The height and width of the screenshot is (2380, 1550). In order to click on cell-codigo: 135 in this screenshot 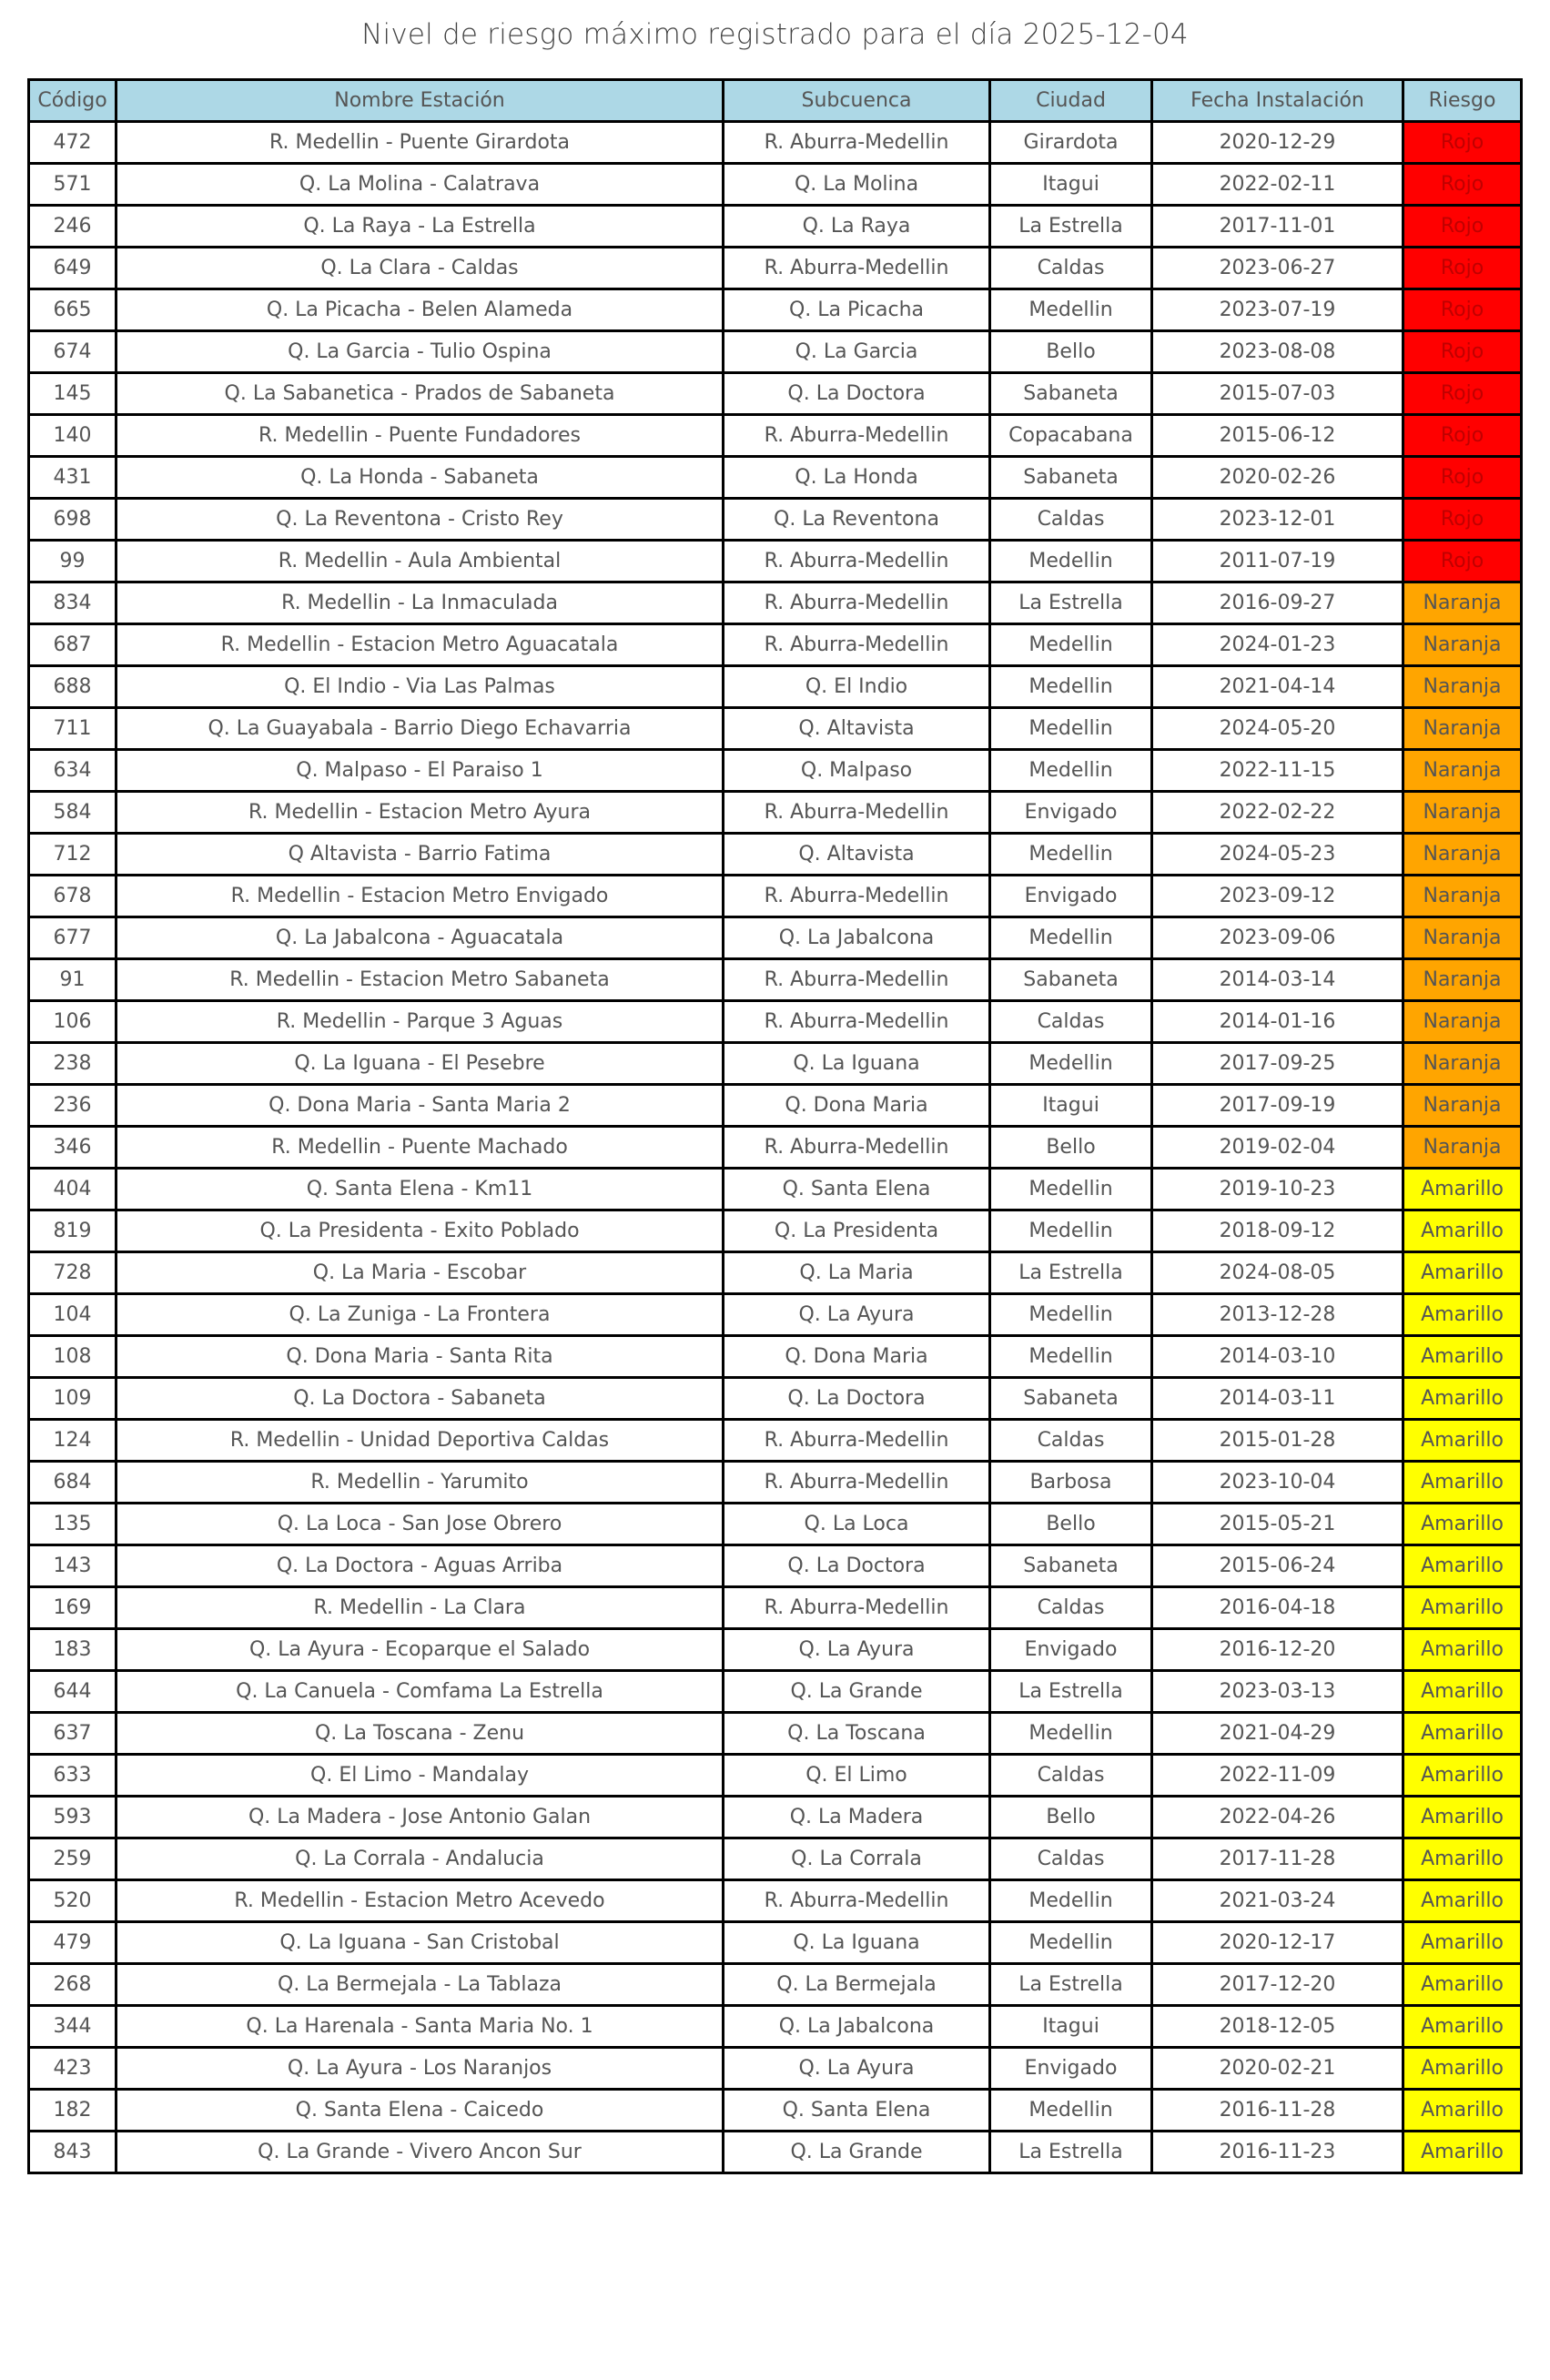, I will do `click(72, 1524)`.